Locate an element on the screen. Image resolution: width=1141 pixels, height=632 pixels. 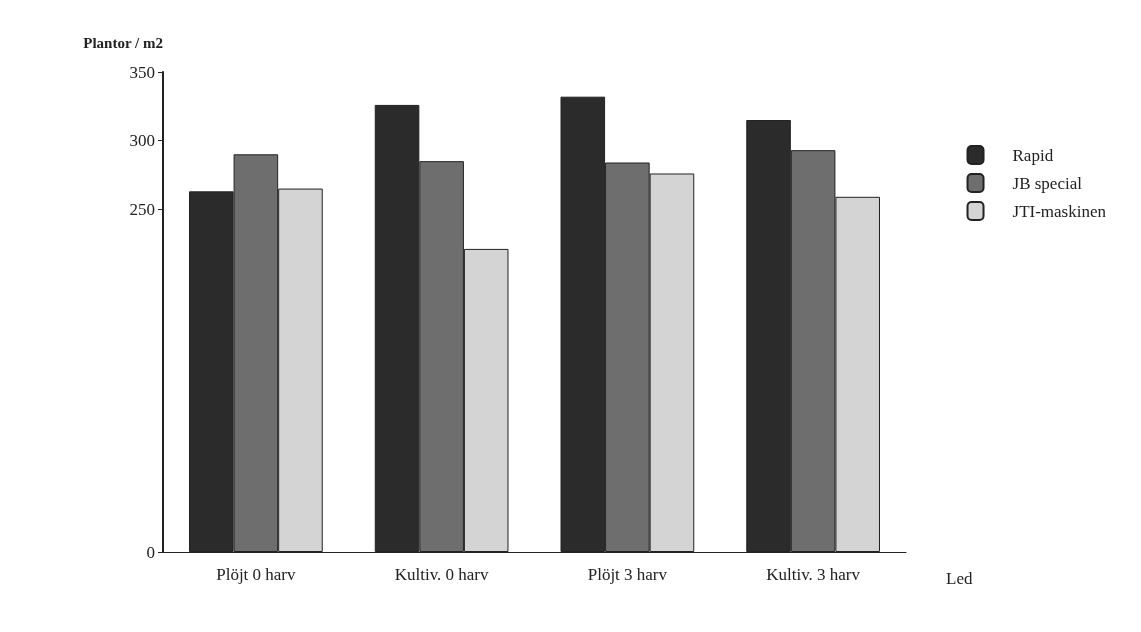
x-tick-label: Plöjt 0 harv is located at coordinates (256, 574).